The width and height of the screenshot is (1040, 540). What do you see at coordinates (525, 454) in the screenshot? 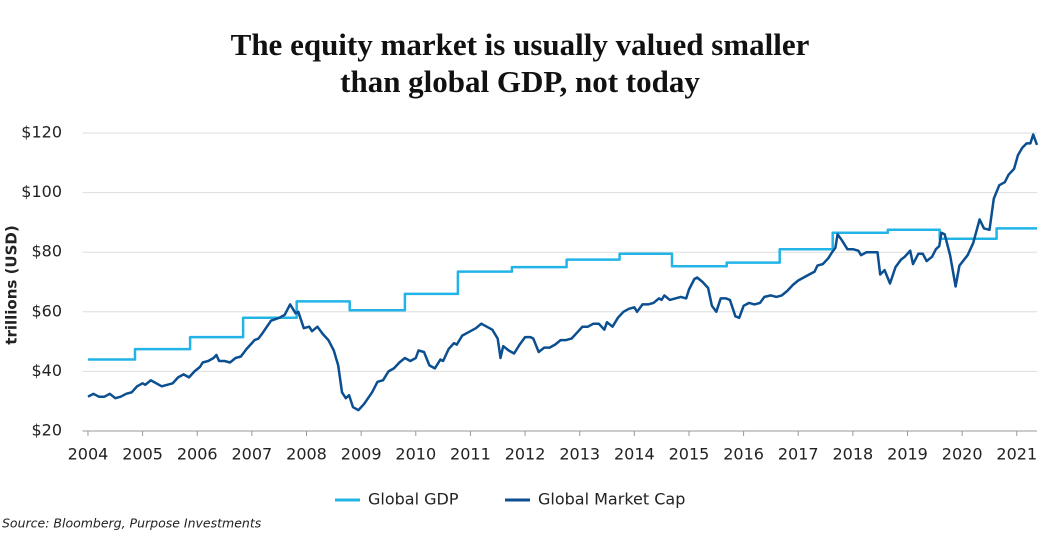
I see `x-tick-label: 2012` at bounding box center [525, 454].